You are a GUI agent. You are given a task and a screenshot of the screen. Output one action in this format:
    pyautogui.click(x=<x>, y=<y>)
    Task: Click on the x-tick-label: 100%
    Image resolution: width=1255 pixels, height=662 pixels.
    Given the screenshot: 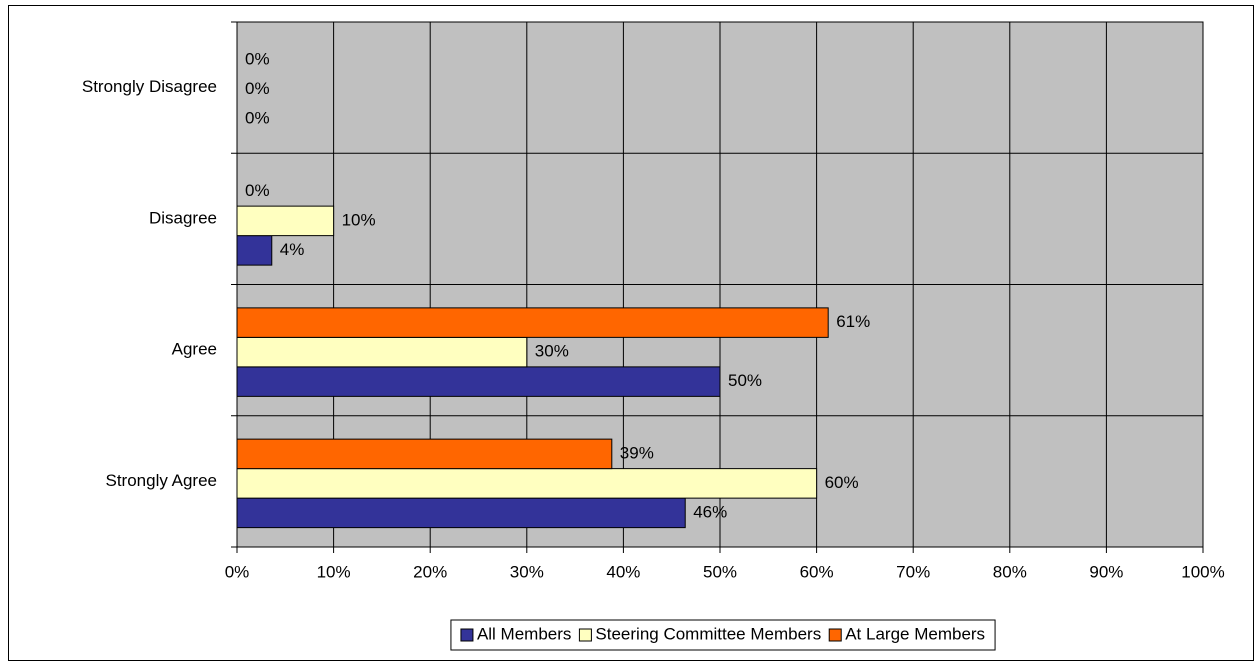 What is the action you would take?
    pyautogui.click(x=1202, y=571)
    